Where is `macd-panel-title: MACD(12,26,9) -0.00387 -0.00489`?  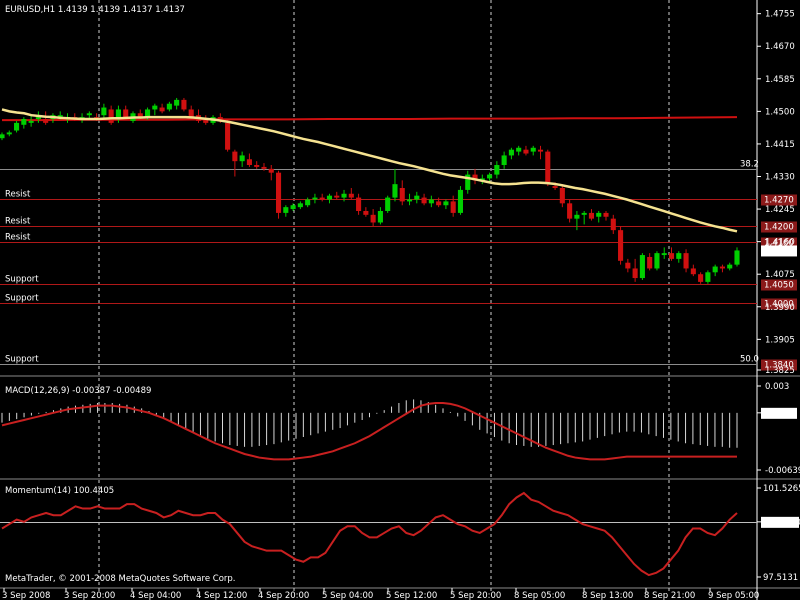
macd-panel-title: MACD(12,26,9) -0.00387 -0.00489 is located at coordinates (78, 391).